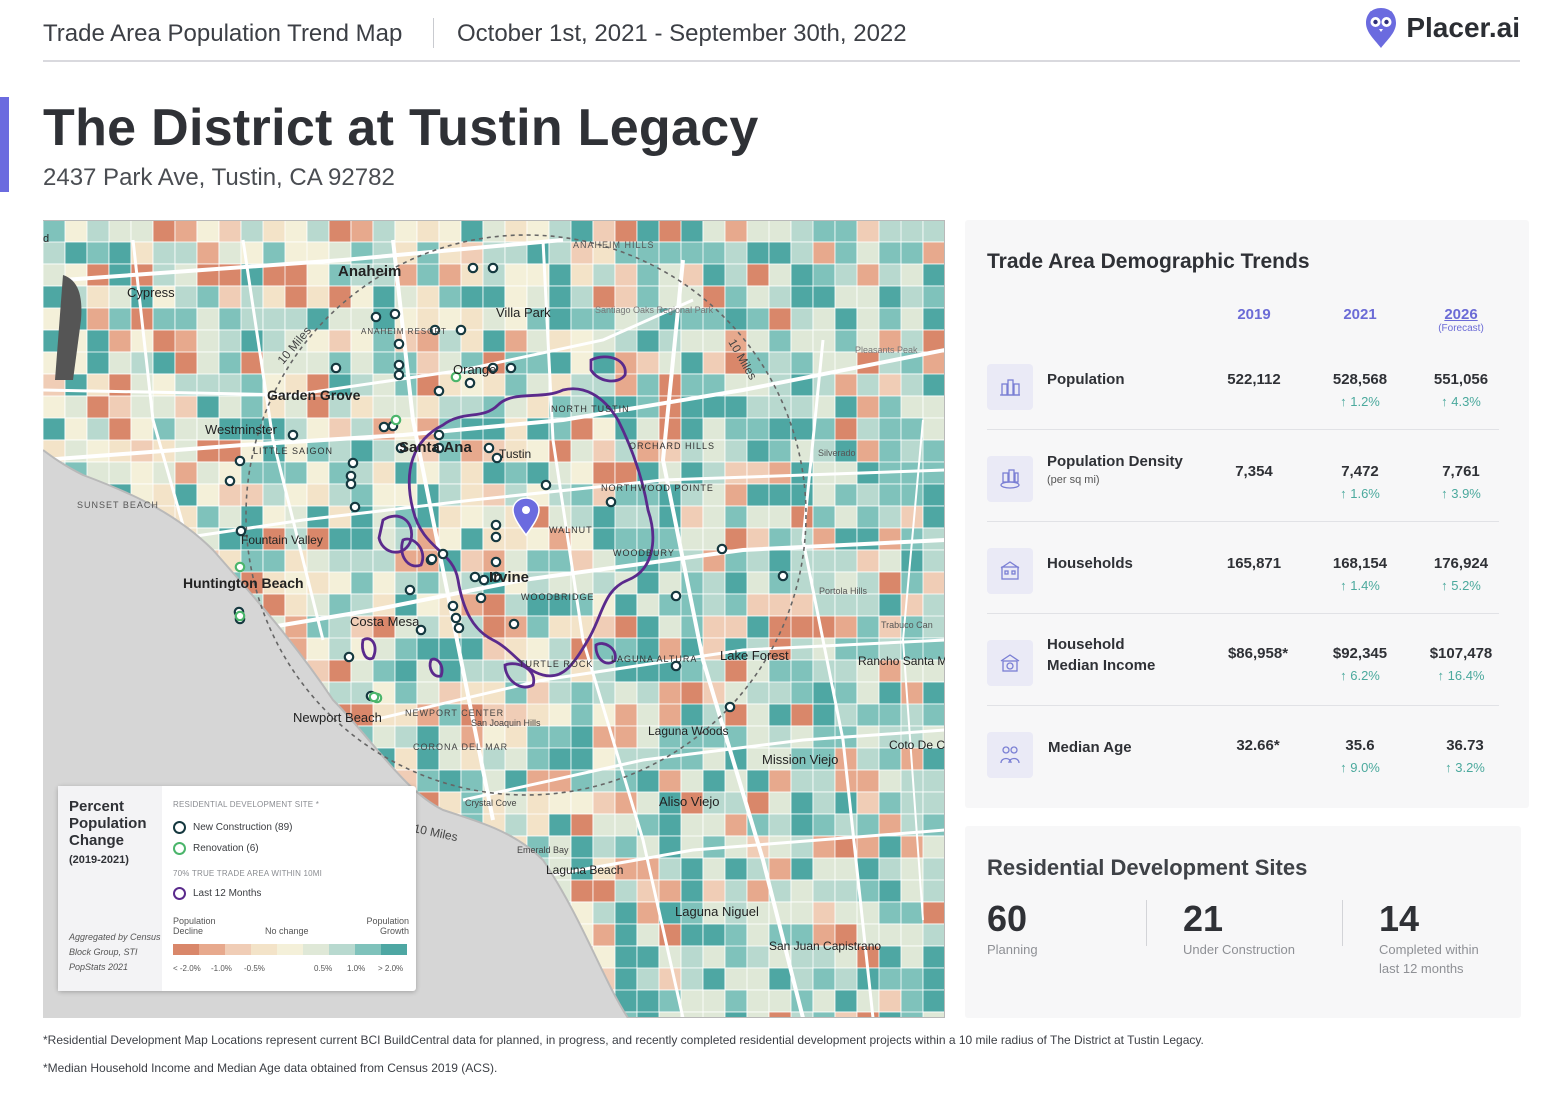 The width and height of the screenshot is (1552, 1106). What do you see at coordinates (1254, 471) in the screenshot?
I see `value-2019: 7,354` at bounding box center [1254, 471].